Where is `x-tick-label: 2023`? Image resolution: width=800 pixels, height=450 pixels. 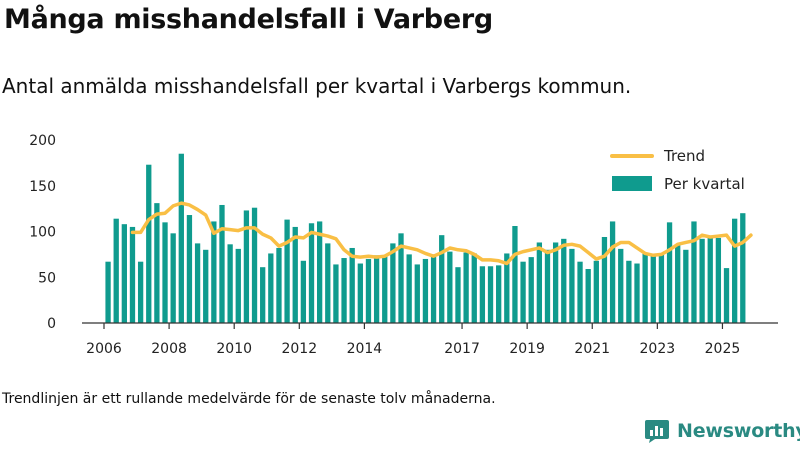 x-tick-label: 2023 is located at coordinates (658, 349).